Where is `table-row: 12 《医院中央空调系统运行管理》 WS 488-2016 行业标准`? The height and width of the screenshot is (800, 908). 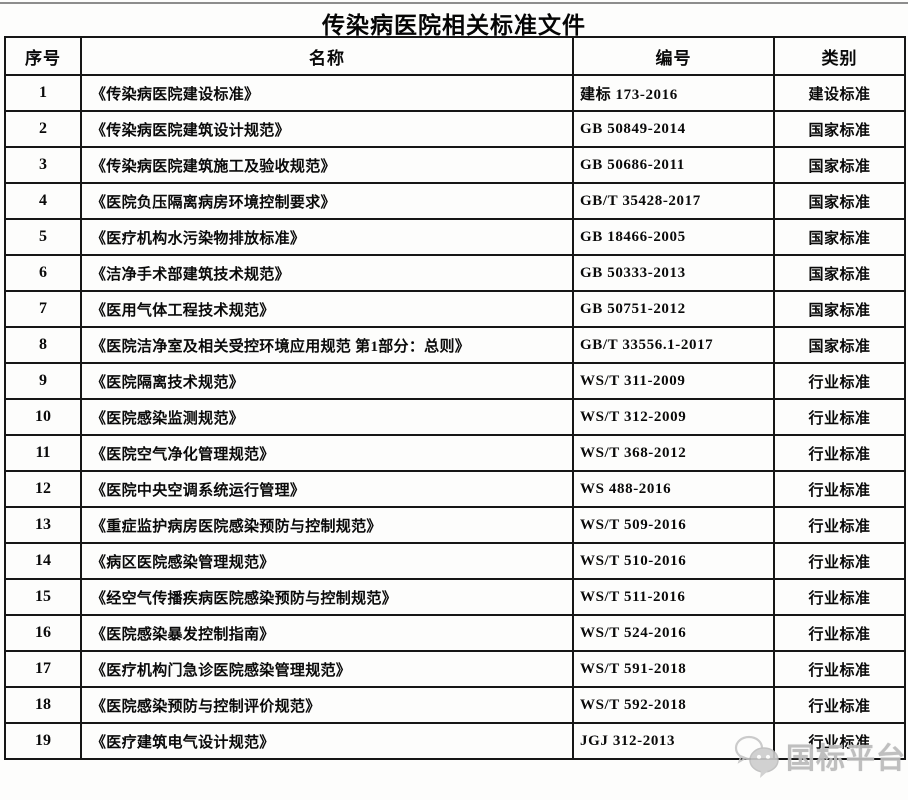 table-row: 12 《医院中央空调系统运行管理》 WS 488-2016 行业标准 is located at coordinates (455, 489).